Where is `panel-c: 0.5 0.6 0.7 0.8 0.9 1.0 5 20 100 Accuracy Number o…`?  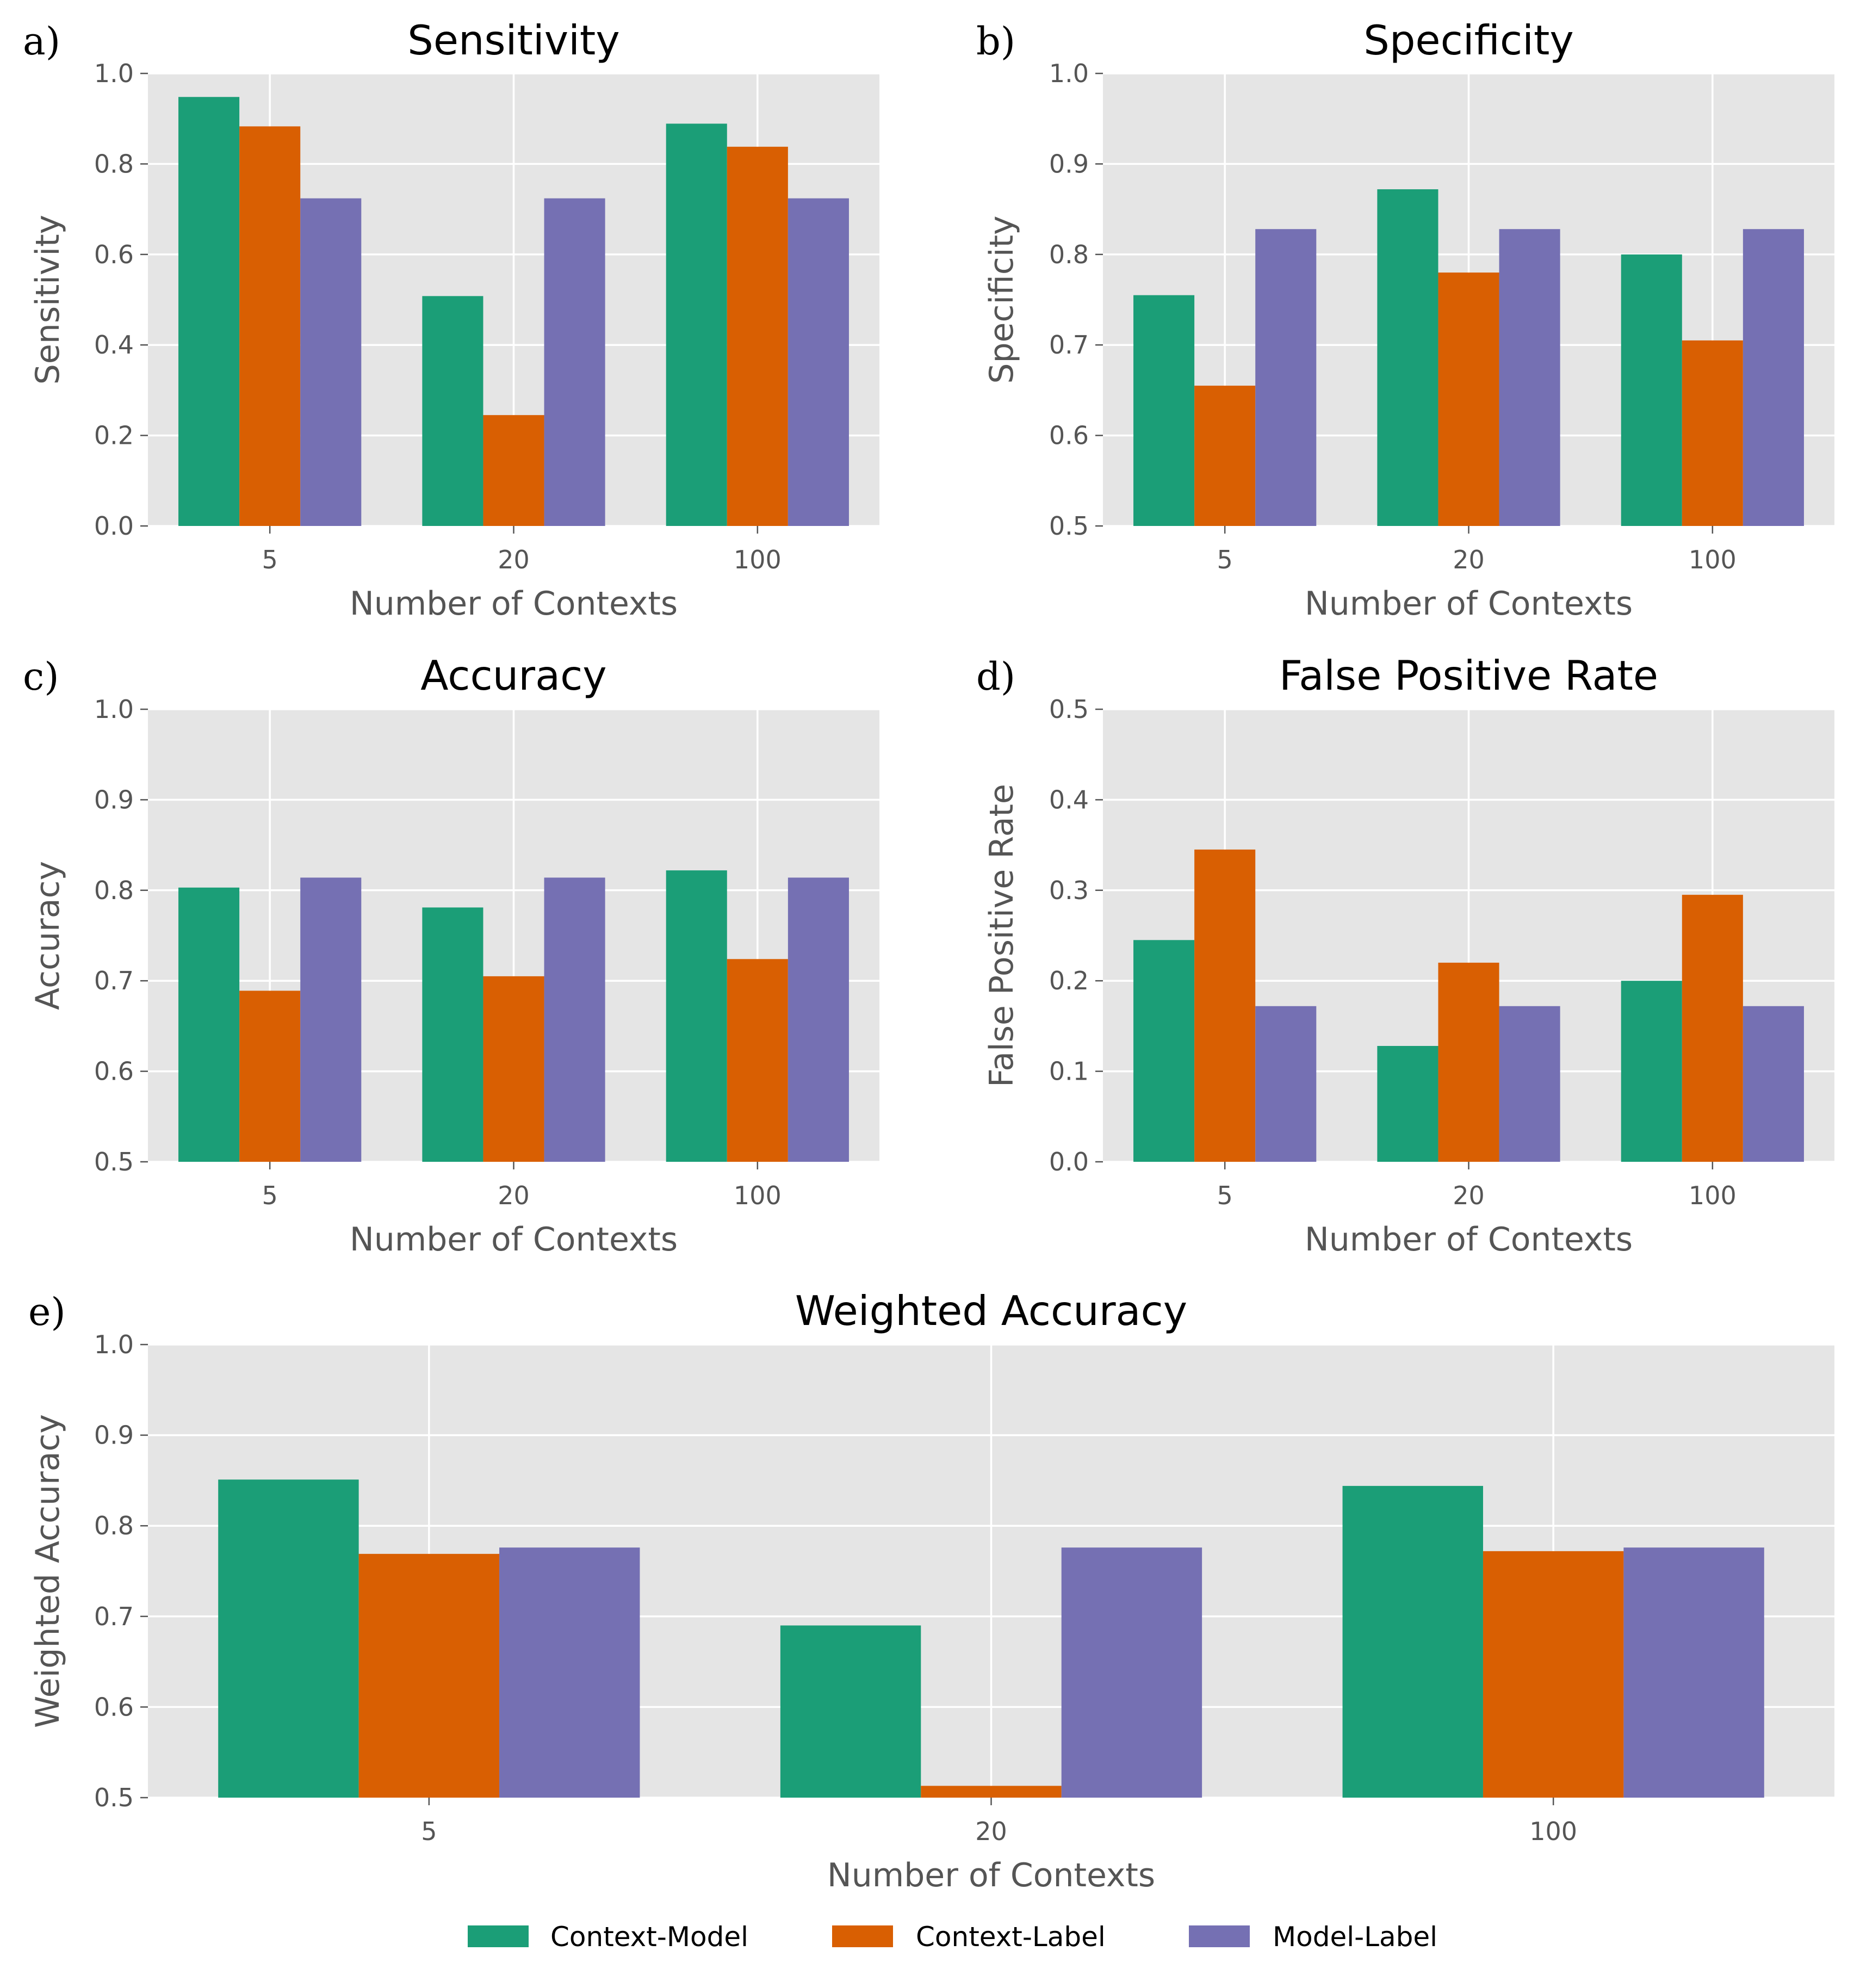 panel-c: 0.5 0.6 0.7 0.8 0.9 1.0 5 20 100 Accuracy Number o… is located at coordinates (451, 955).